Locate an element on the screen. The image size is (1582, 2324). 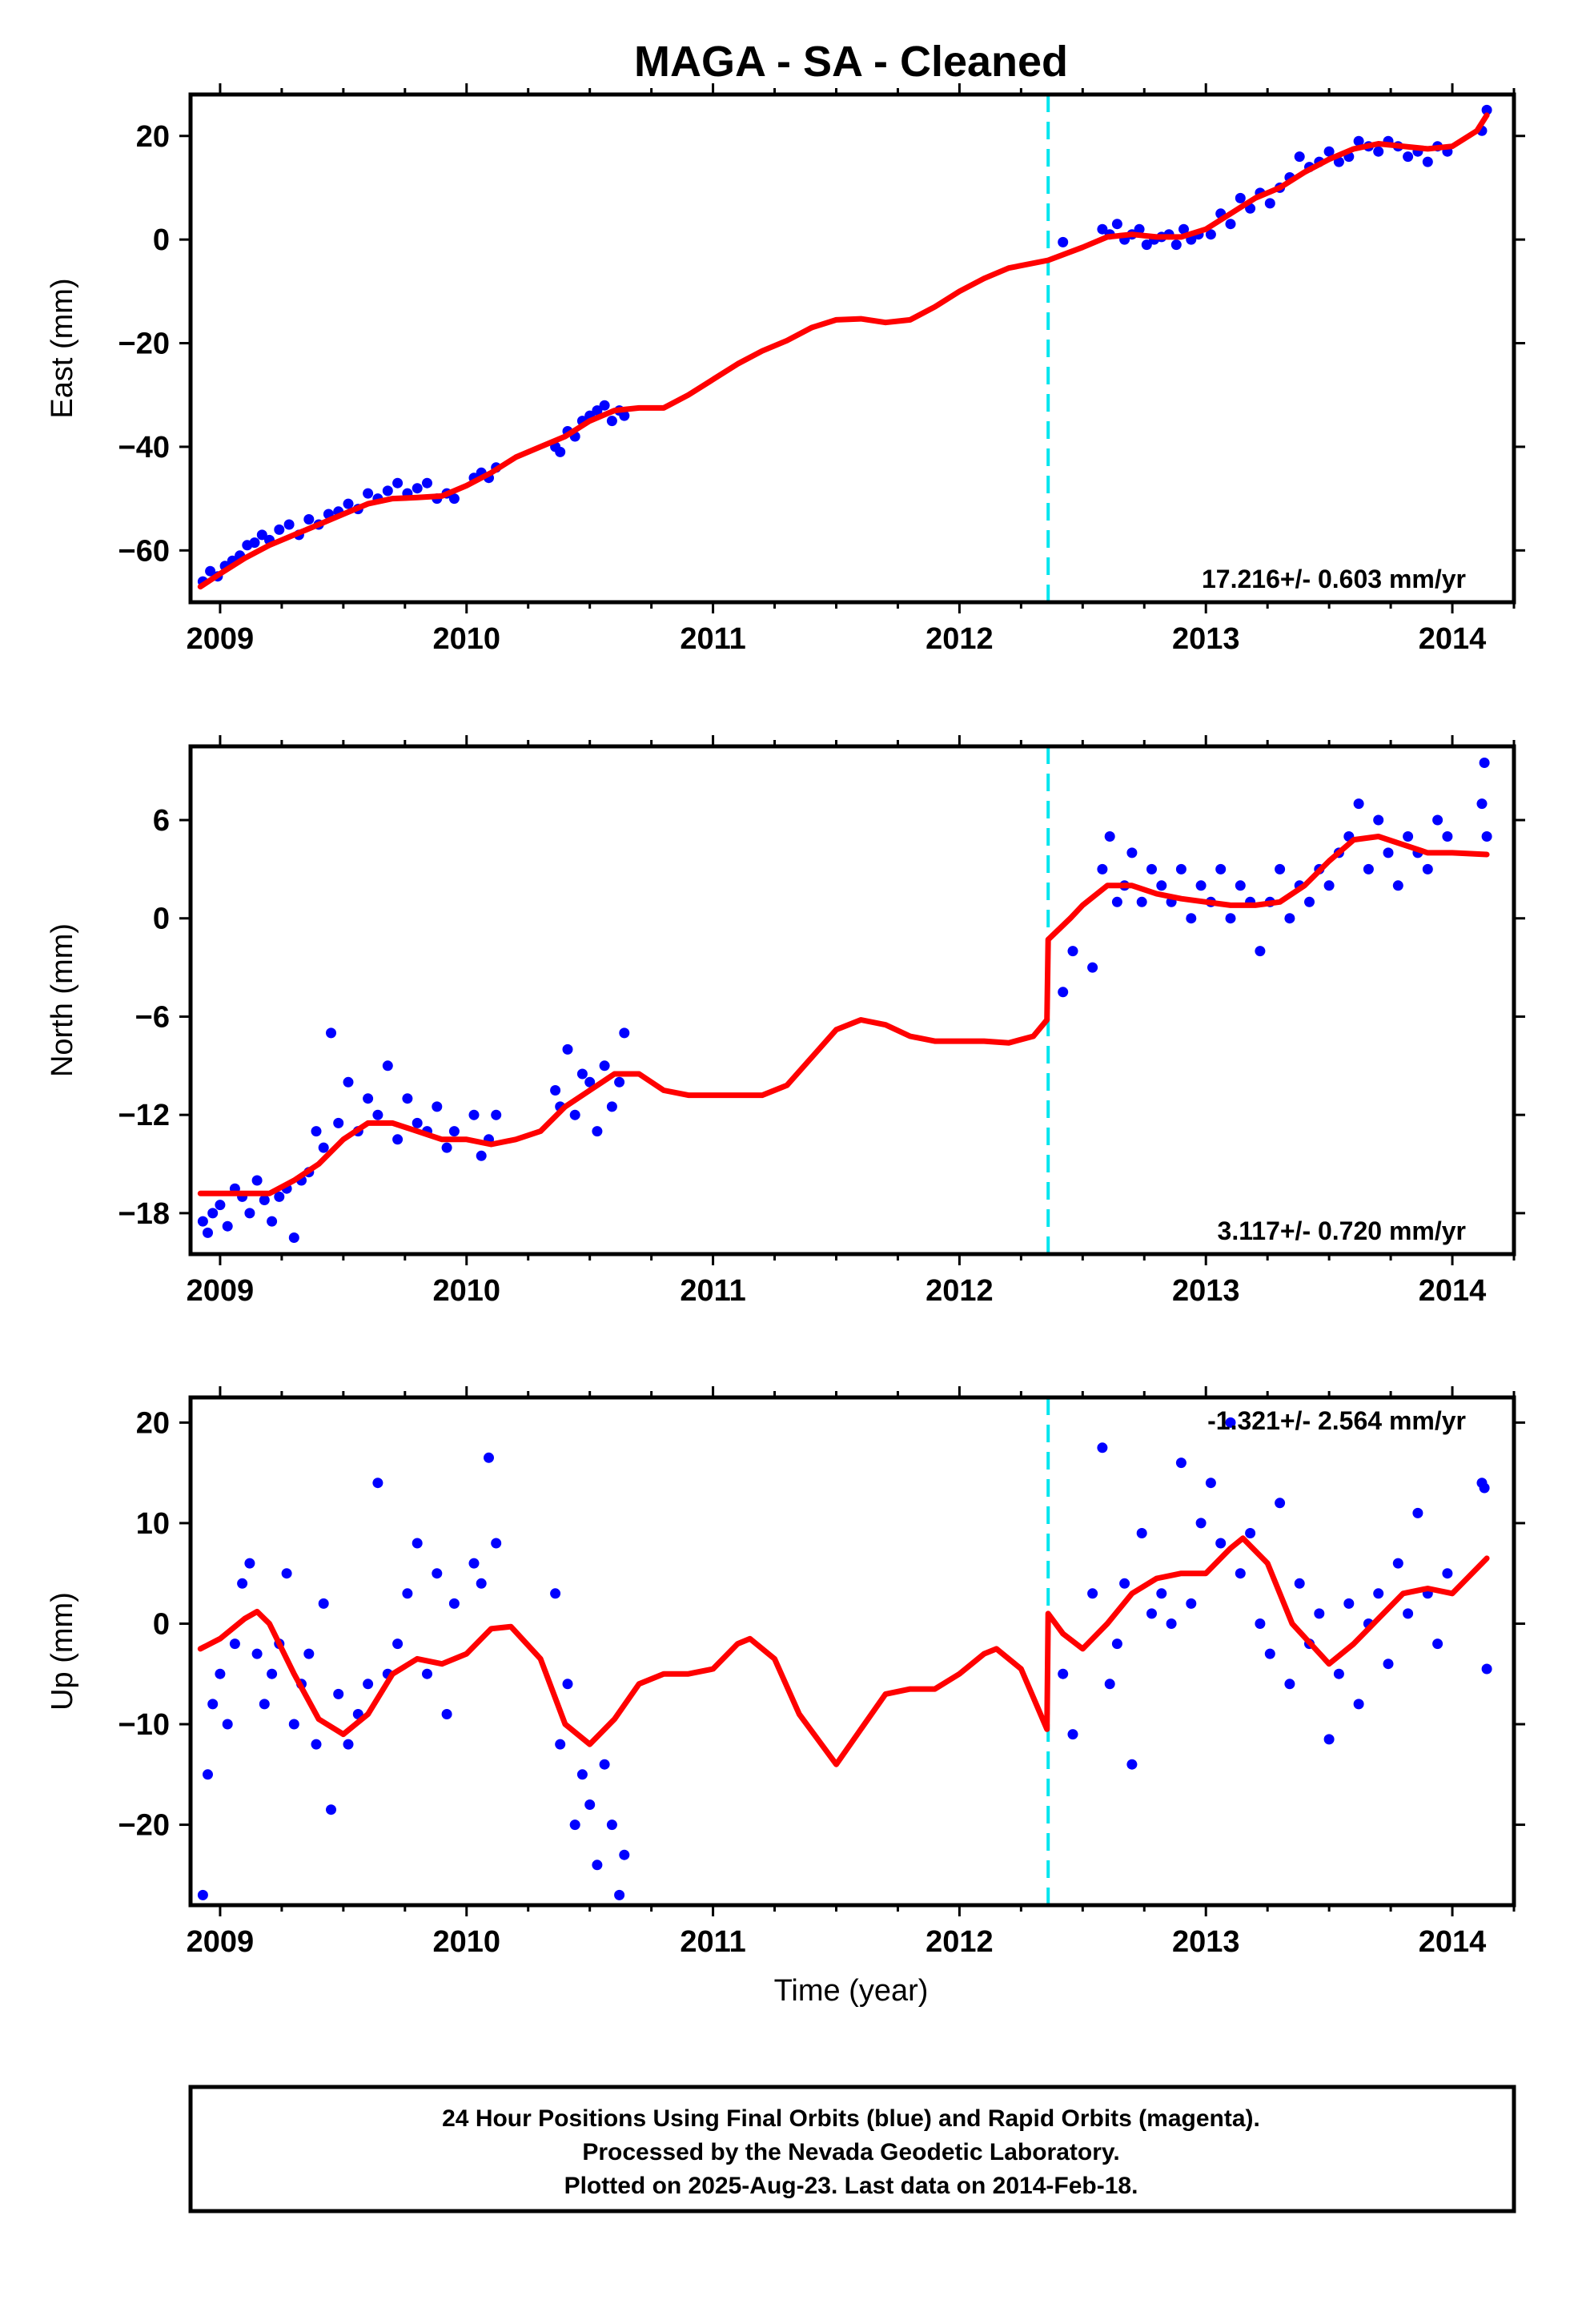
north-model-curve is located at coordinates (844, 1015).